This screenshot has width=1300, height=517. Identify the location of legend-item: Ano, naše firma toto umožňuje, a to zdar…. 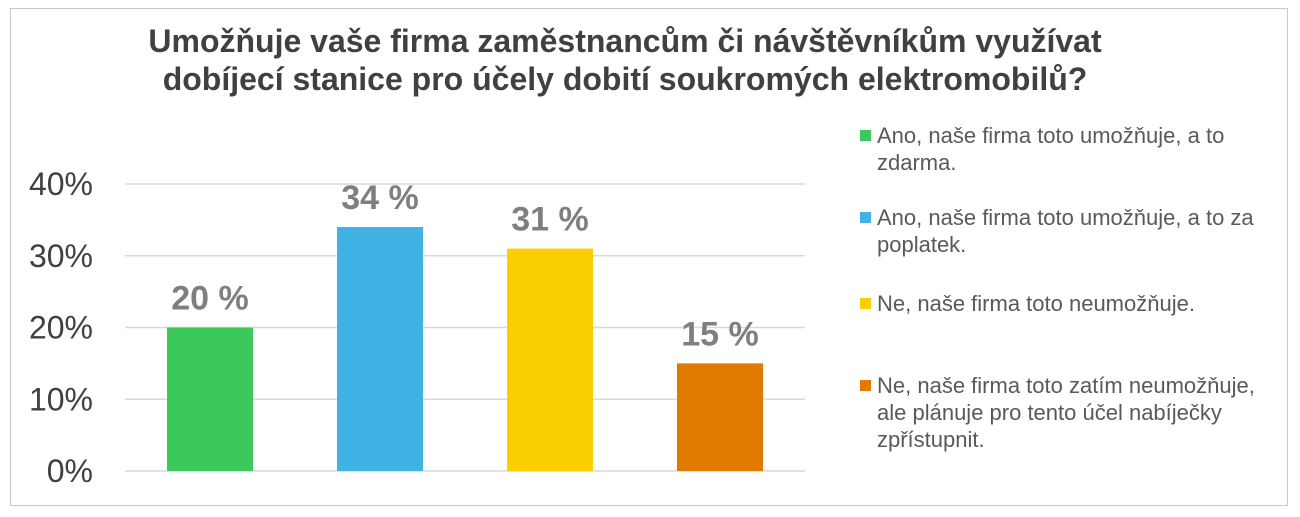
(1065, 149).